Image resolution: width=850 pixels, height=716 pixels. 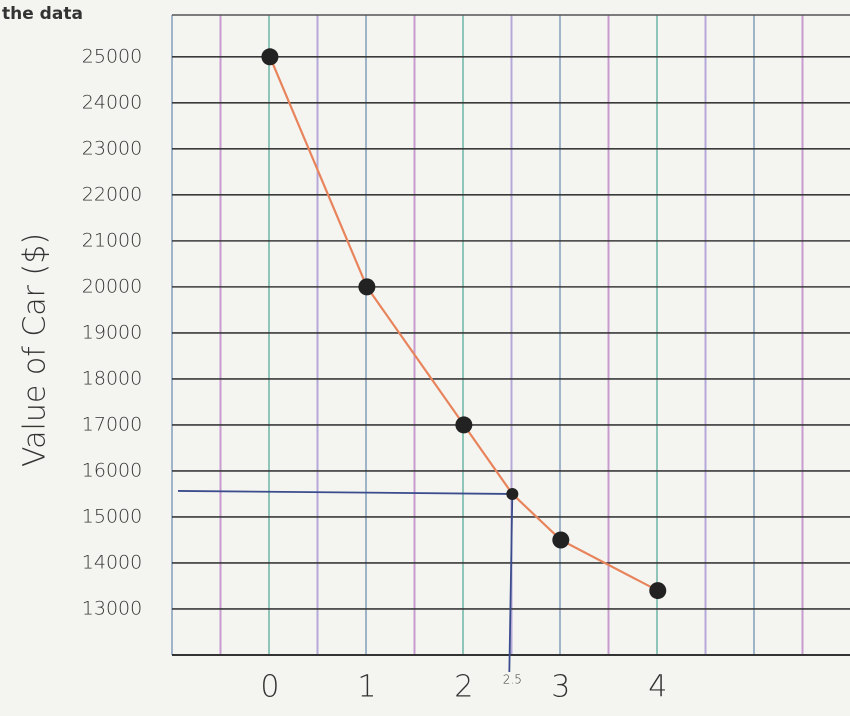 I want to click on x-tick-label: 2.5, so click(x=512, y=680).